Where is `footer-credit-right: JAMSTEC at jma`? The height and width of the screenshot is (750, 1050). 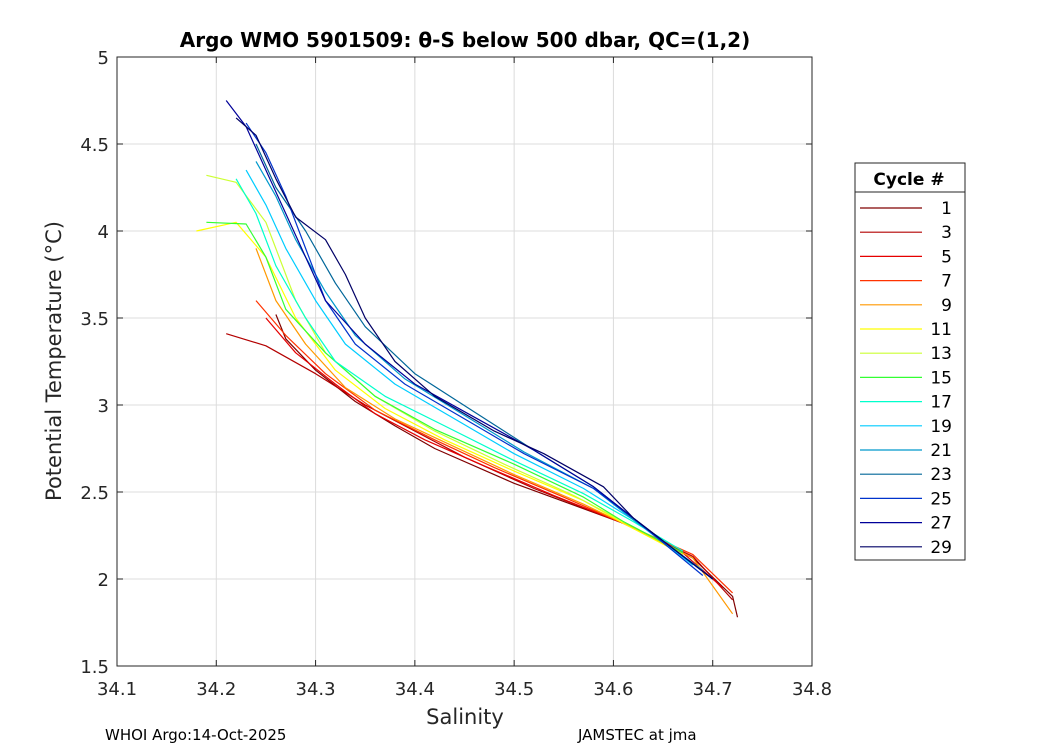 footer-credit-right: JAMSTEC at jma is located at coordinates (637, 735).